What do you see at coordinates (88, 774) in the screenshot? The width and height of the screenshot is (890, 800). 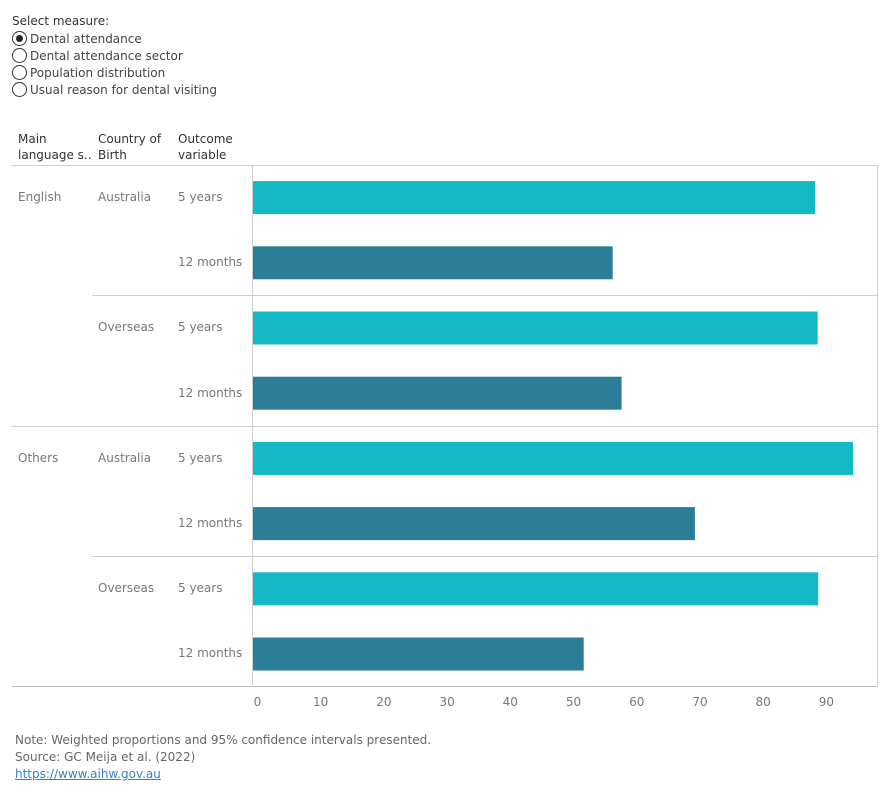 I see `source-link: https://www.aihw.gov.au` at bounding box center [88, 774].